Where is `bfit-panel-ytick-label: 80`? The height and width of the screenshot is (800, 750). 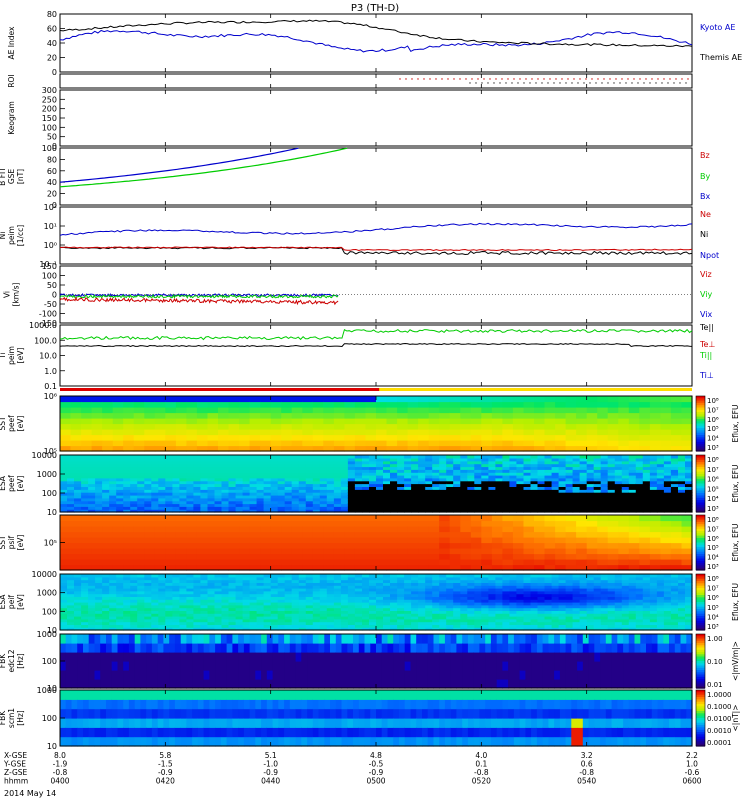 bfit-panel-ytick-label: 80 is located at coordinates (52, 159).